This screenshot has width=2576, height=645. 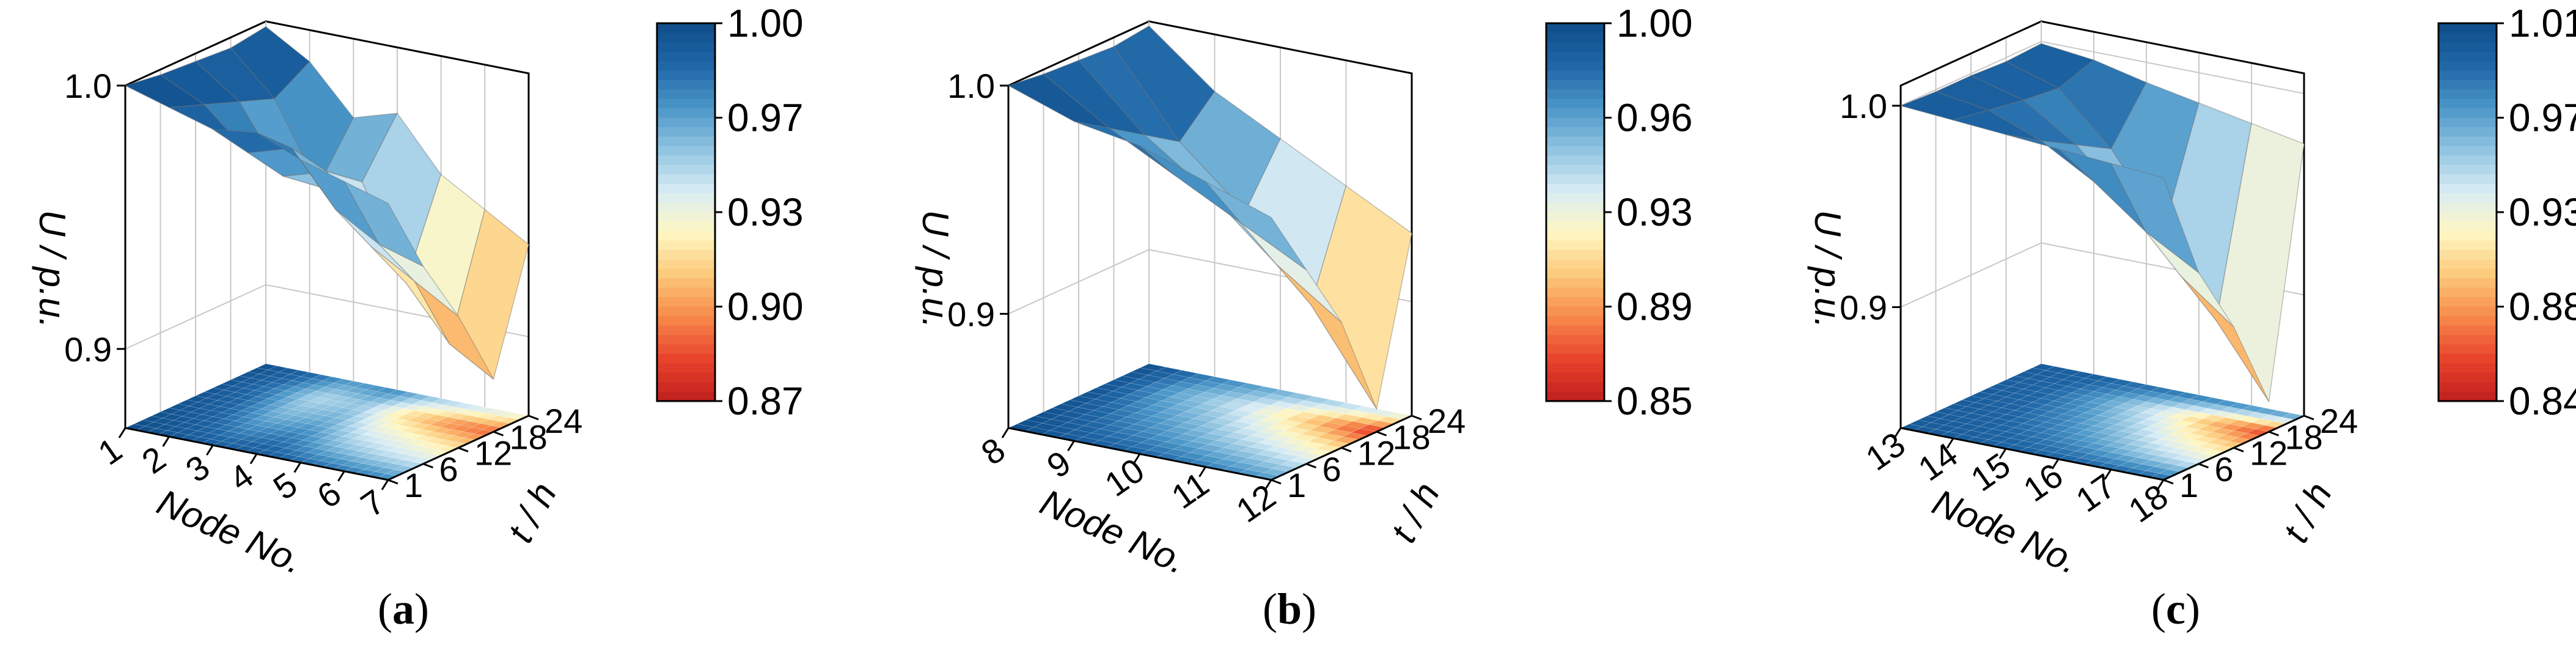 I want to click on y-tick-label: 6, so click(x=1332, y=469).